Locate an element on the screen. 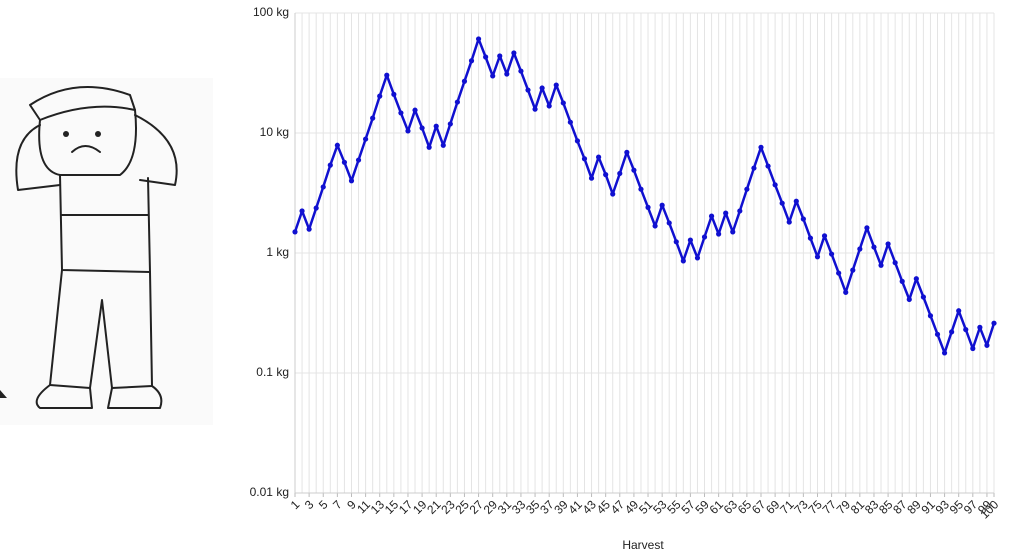  arms is located at coordinates (96, 152).